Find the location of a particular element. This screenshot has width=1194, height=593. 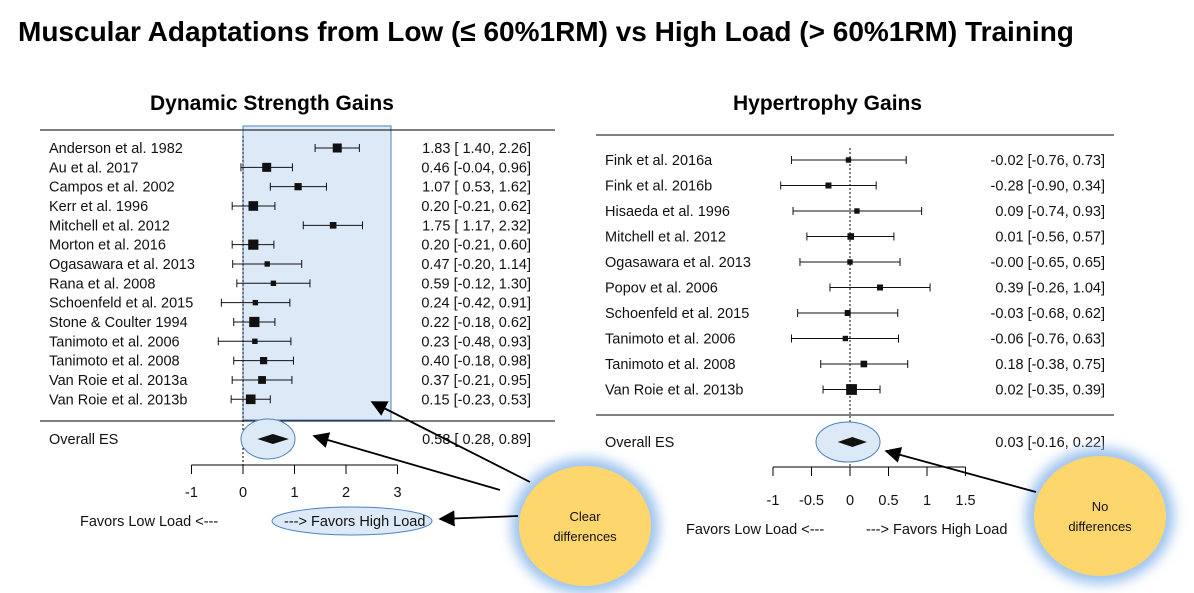

right-callout-arrow is located at coordinates (960, 470).